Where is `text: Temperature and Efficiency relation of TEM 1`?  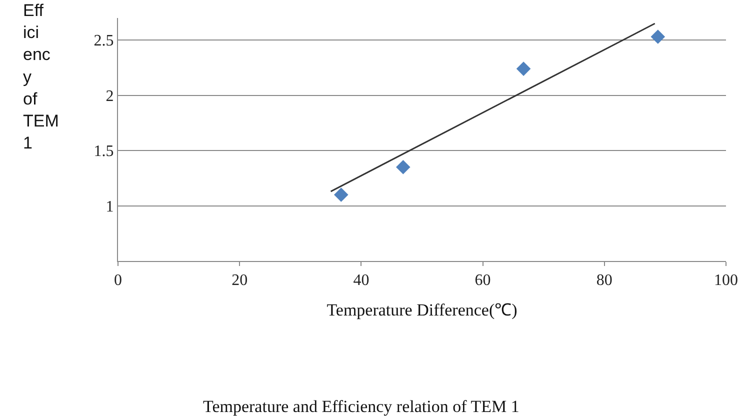 text: Temperature and Efficiency relation of TEM 1 is located at coordinates (361, 406).